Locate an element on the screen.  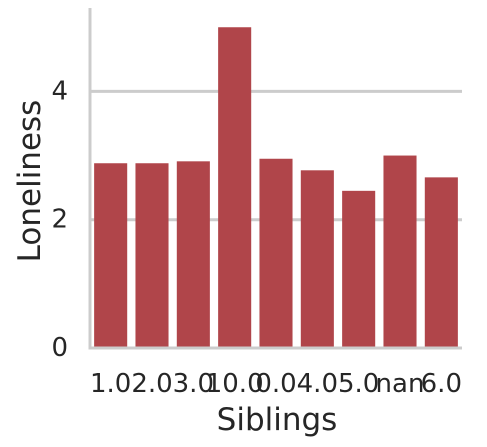
x-tick-label: 10.0 is located at coordinates (235, 384).